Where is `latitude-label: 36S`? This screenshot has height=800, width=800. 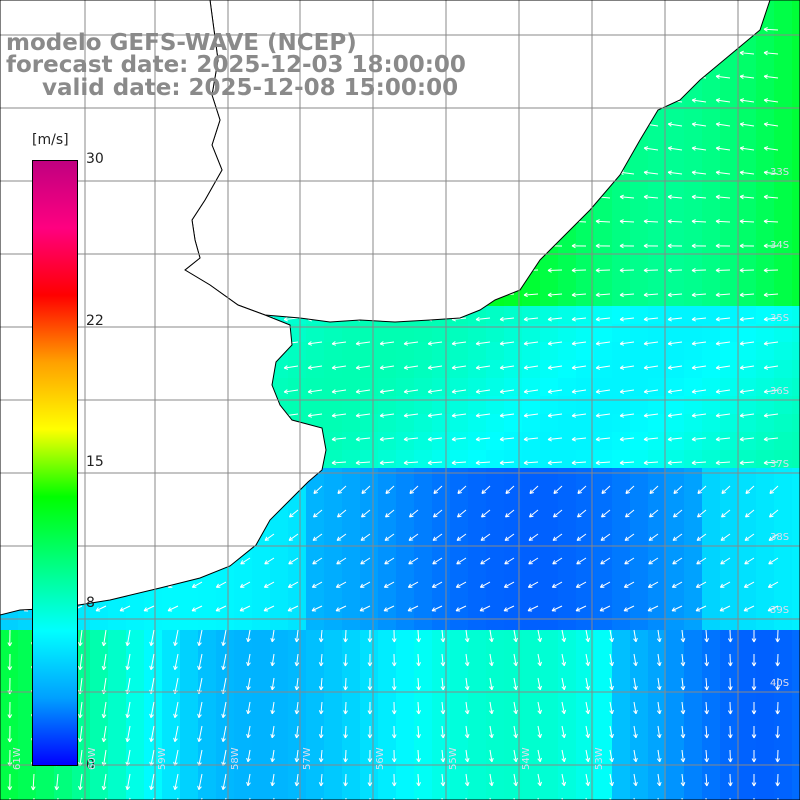 latitude-label: 36S is located at coordinates (780, 391).